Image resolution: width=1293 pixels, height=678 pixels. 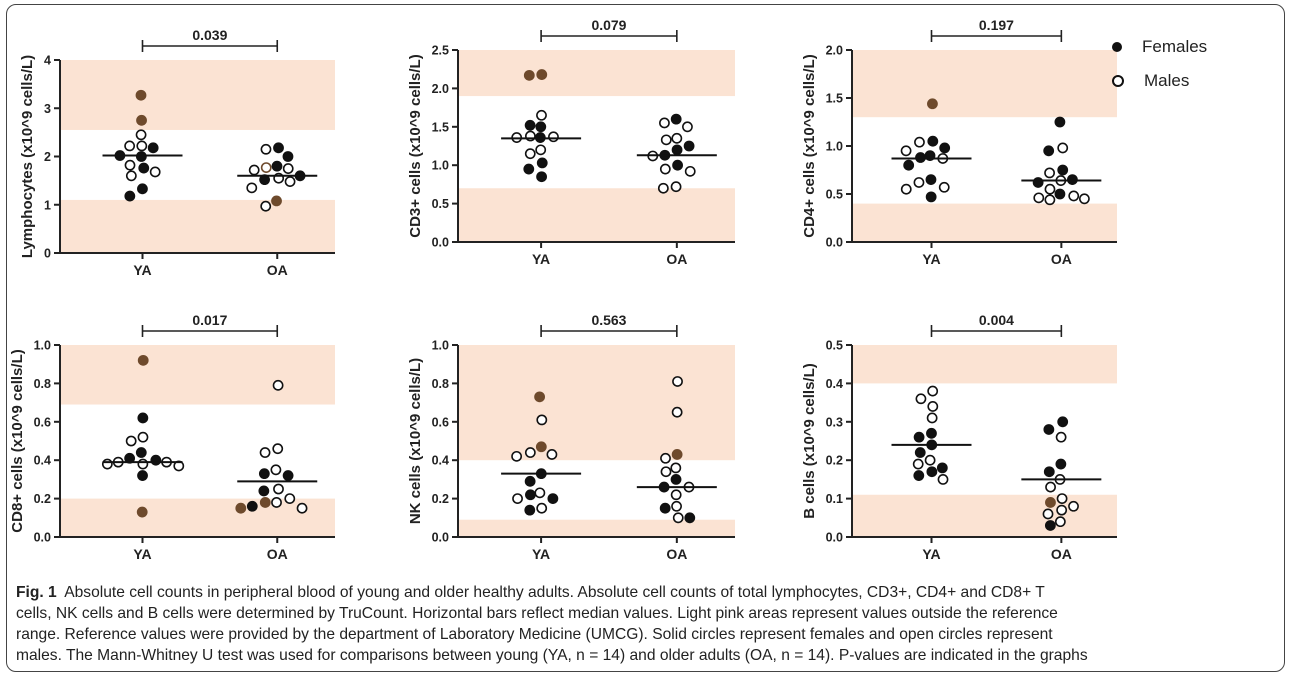 What do you see at coordinates (984, 84) in the screenshot?
I see `shade-above-reference` at bounding box center [984, 84].